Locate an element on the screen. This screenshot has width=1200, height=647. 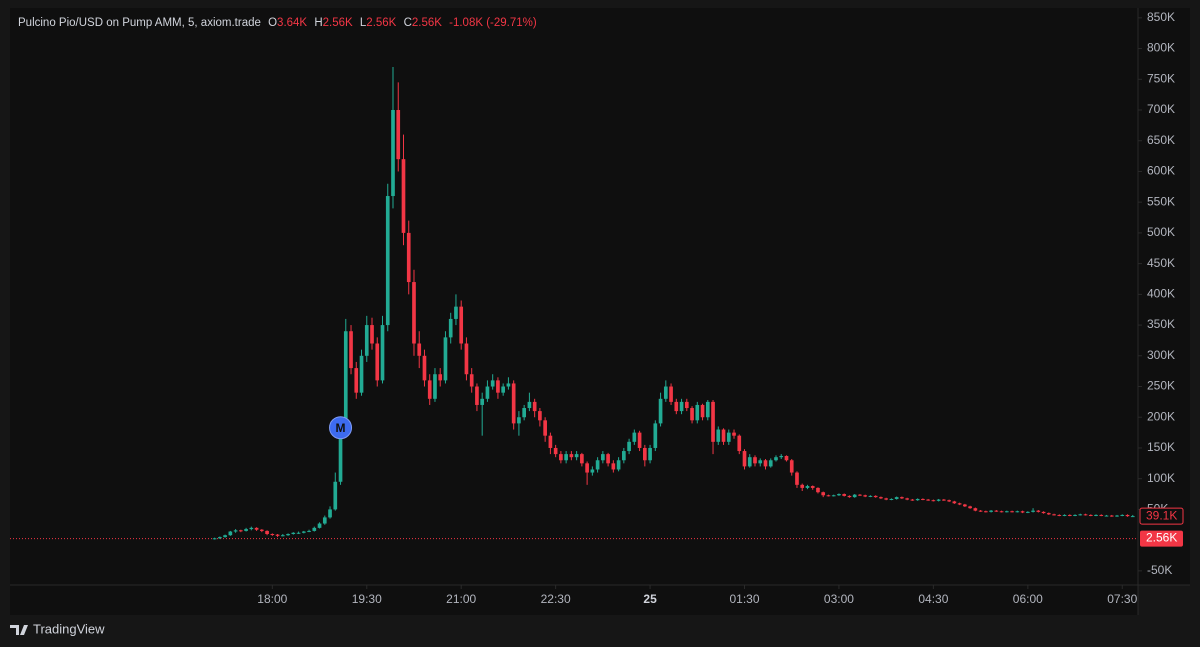
price-line-box is located at coordinates (1161, 538).